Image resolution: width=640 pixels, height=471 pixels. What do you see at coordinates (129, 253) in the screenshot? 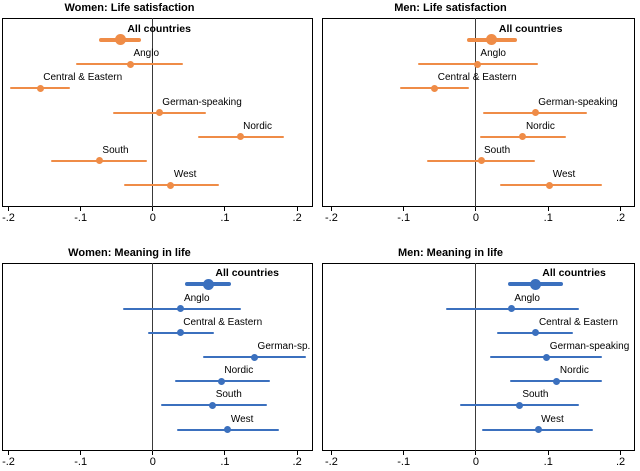
I see `panel-title-text: Women: Meaning in life` at bounding box center [129, 253].